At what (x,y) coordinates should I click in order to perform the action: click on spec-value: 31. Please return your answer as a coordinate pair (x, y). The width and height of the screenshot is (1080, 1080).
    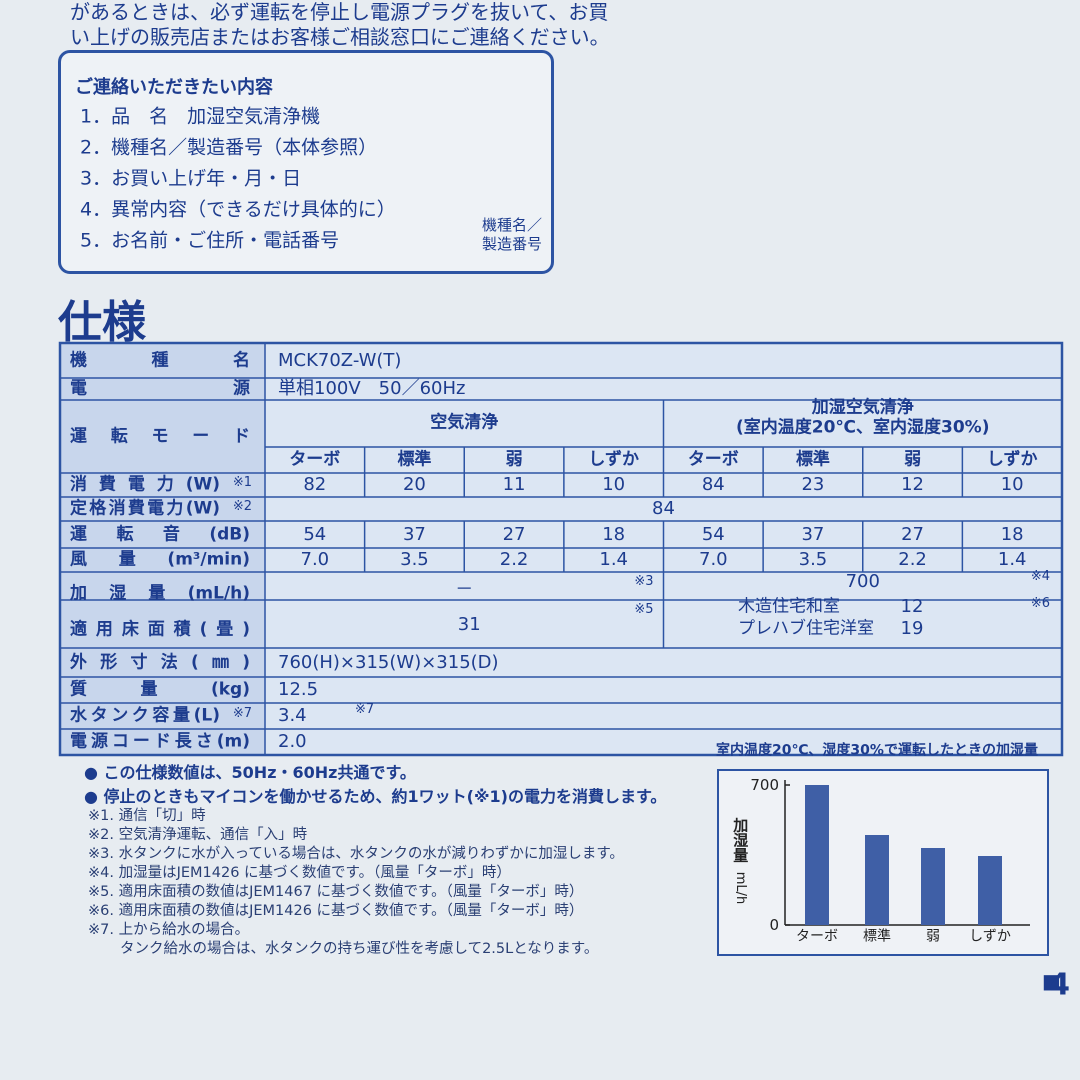
    Looking at the image, I should click on (469, 625).